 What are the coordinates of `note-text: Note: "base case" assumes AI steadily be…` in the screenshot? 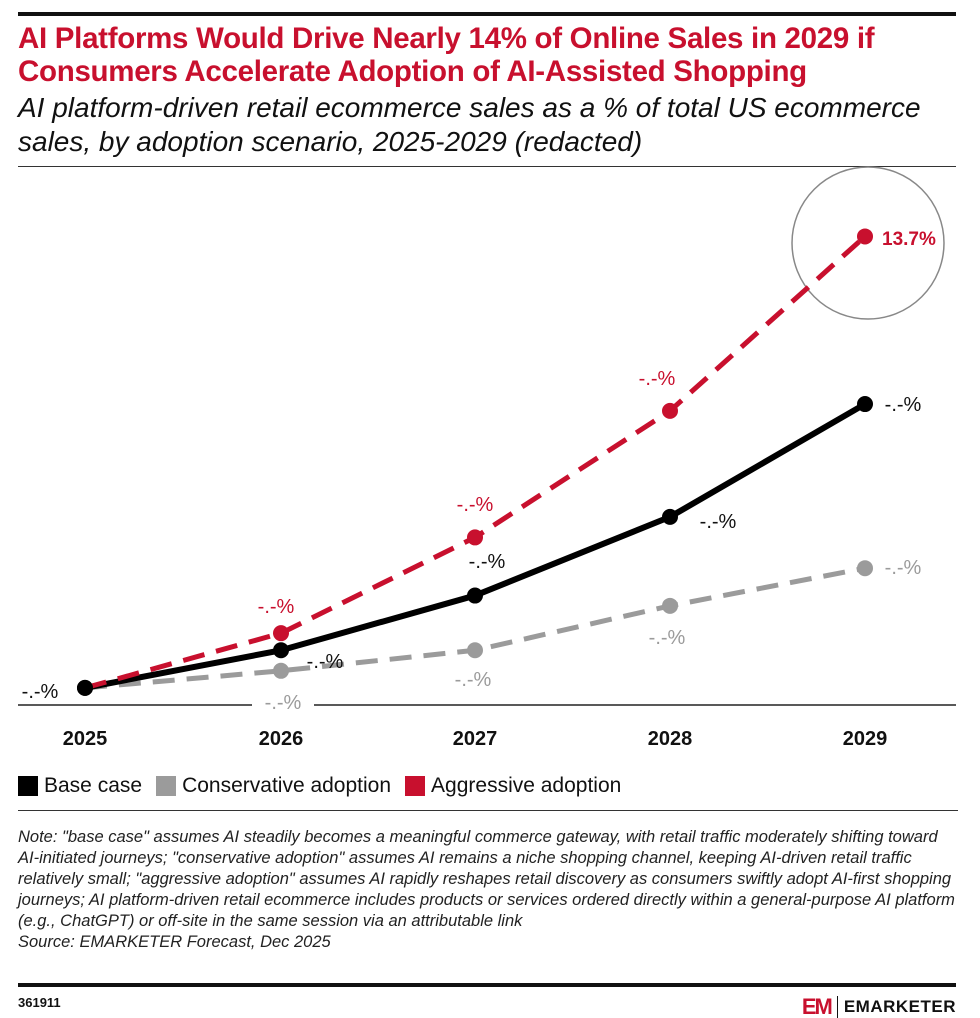 It's located at (486, 879).